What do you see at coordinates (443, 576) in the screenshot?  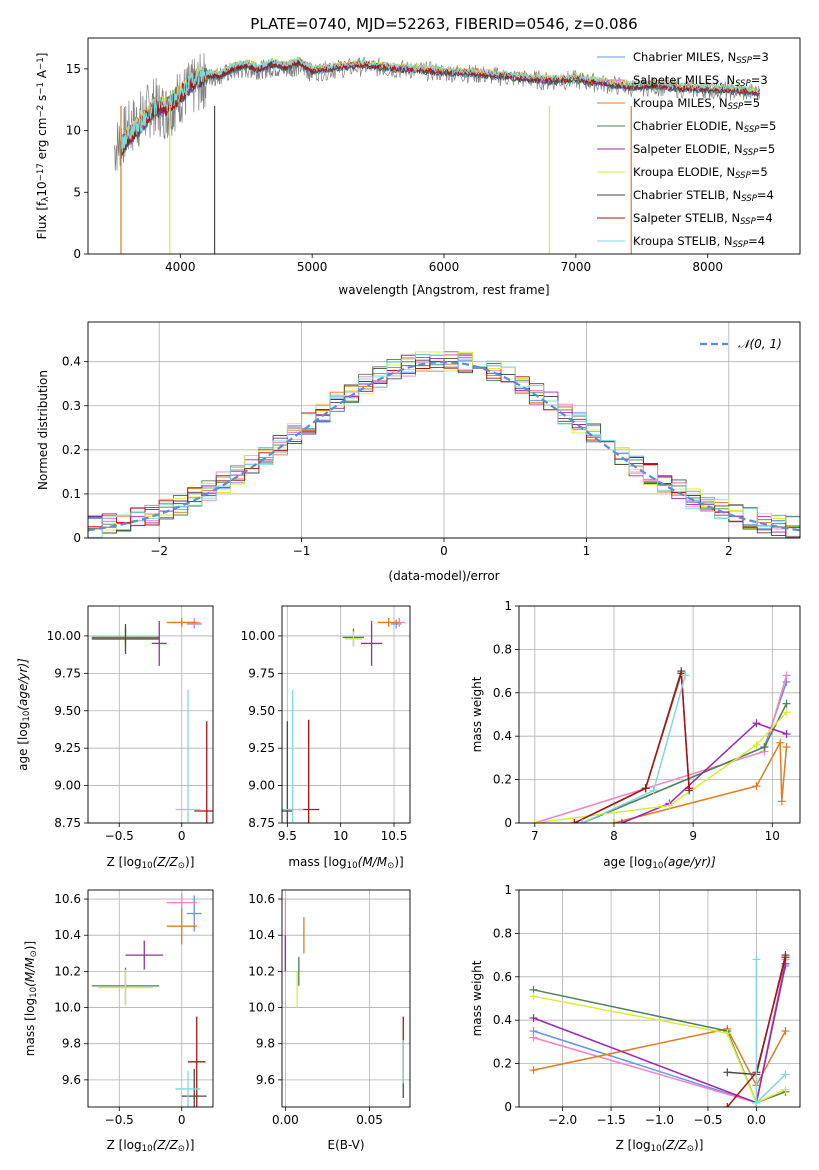 I see `x-axis-label: (data-model)/error` at bounding box center [443, 576].